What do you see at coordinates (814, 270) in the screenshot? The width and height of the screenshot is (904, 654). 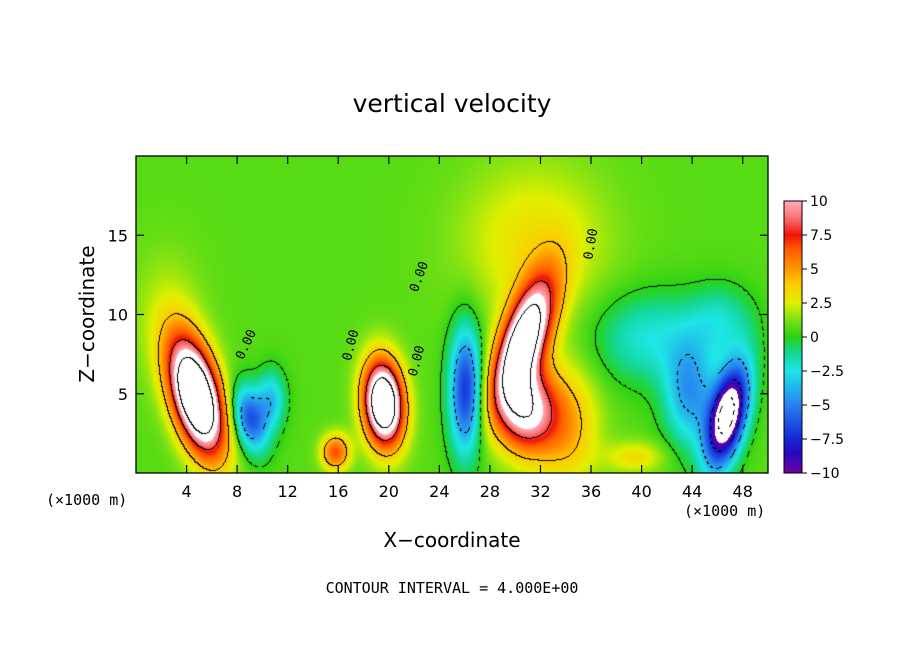 I see `colorbar-tick-label: 5` at bounding box center [814, 270].